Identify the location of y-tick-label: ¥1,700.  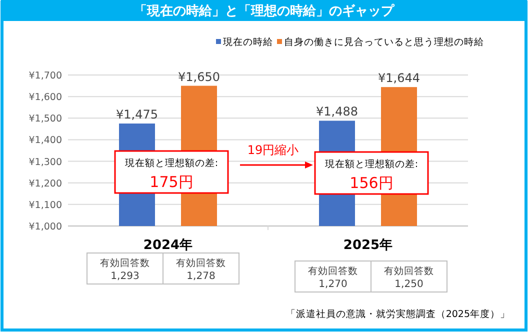
(45, 76).